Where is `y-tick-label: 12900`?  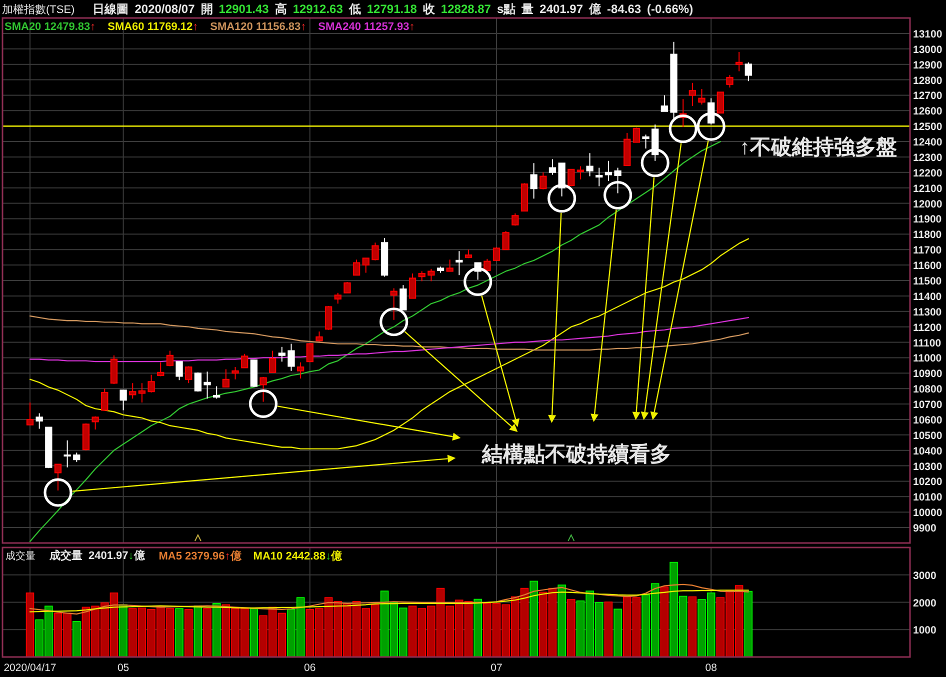 y-tick-label: 12900 is located at coordinates (927, 65).